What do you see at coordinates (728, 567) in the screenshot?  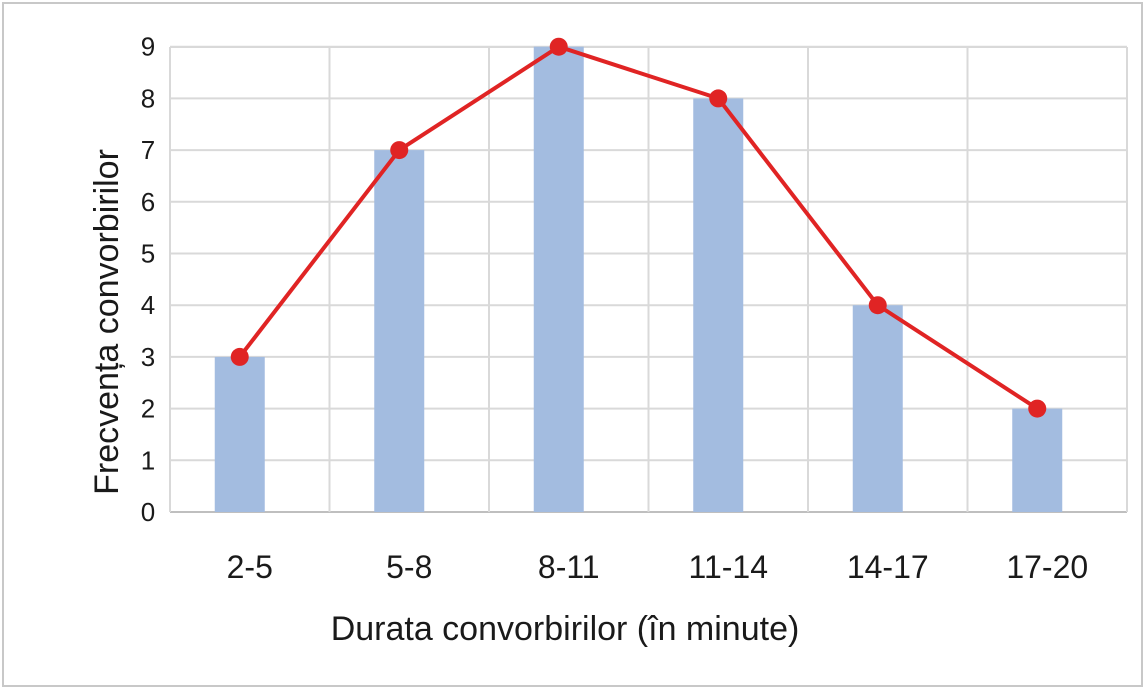 I see `x-tick-11-14: 11-14` at bounding box center [728, 567].